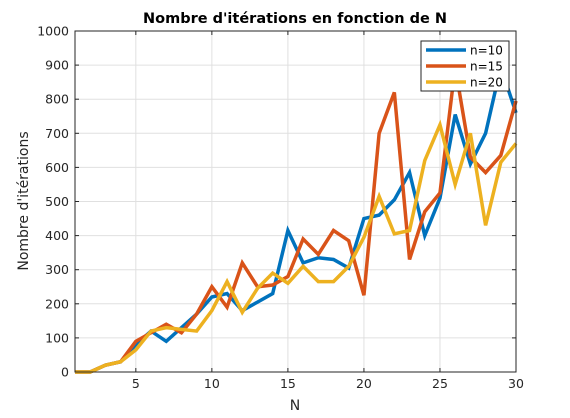 This screenshot has height=418, width=570. I want to click on x-tick-label: 10, so click(212, 383).